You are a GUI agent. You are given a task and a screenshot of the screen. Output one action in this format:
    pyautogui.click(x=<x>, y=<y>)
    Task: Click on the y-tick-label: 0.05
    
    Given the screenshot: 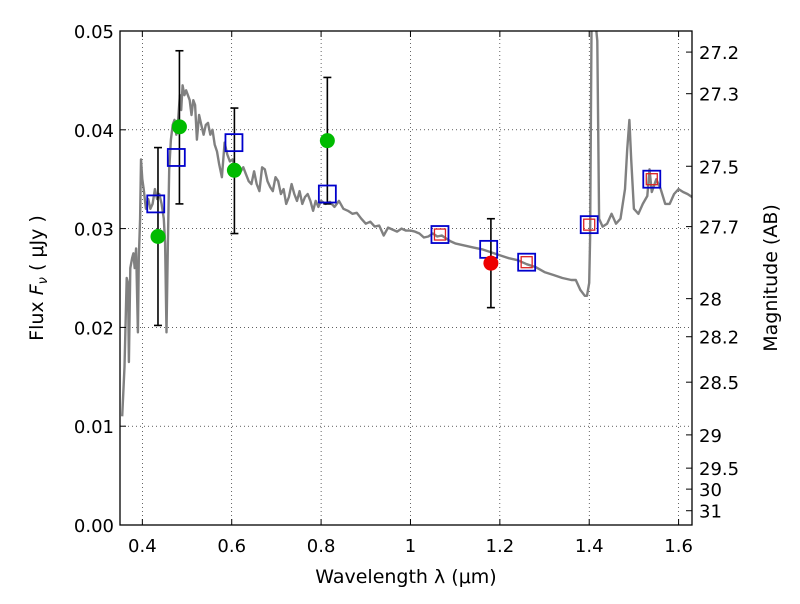 What is the action you would take?
    pyautogui.click(x=94, y=32)
    